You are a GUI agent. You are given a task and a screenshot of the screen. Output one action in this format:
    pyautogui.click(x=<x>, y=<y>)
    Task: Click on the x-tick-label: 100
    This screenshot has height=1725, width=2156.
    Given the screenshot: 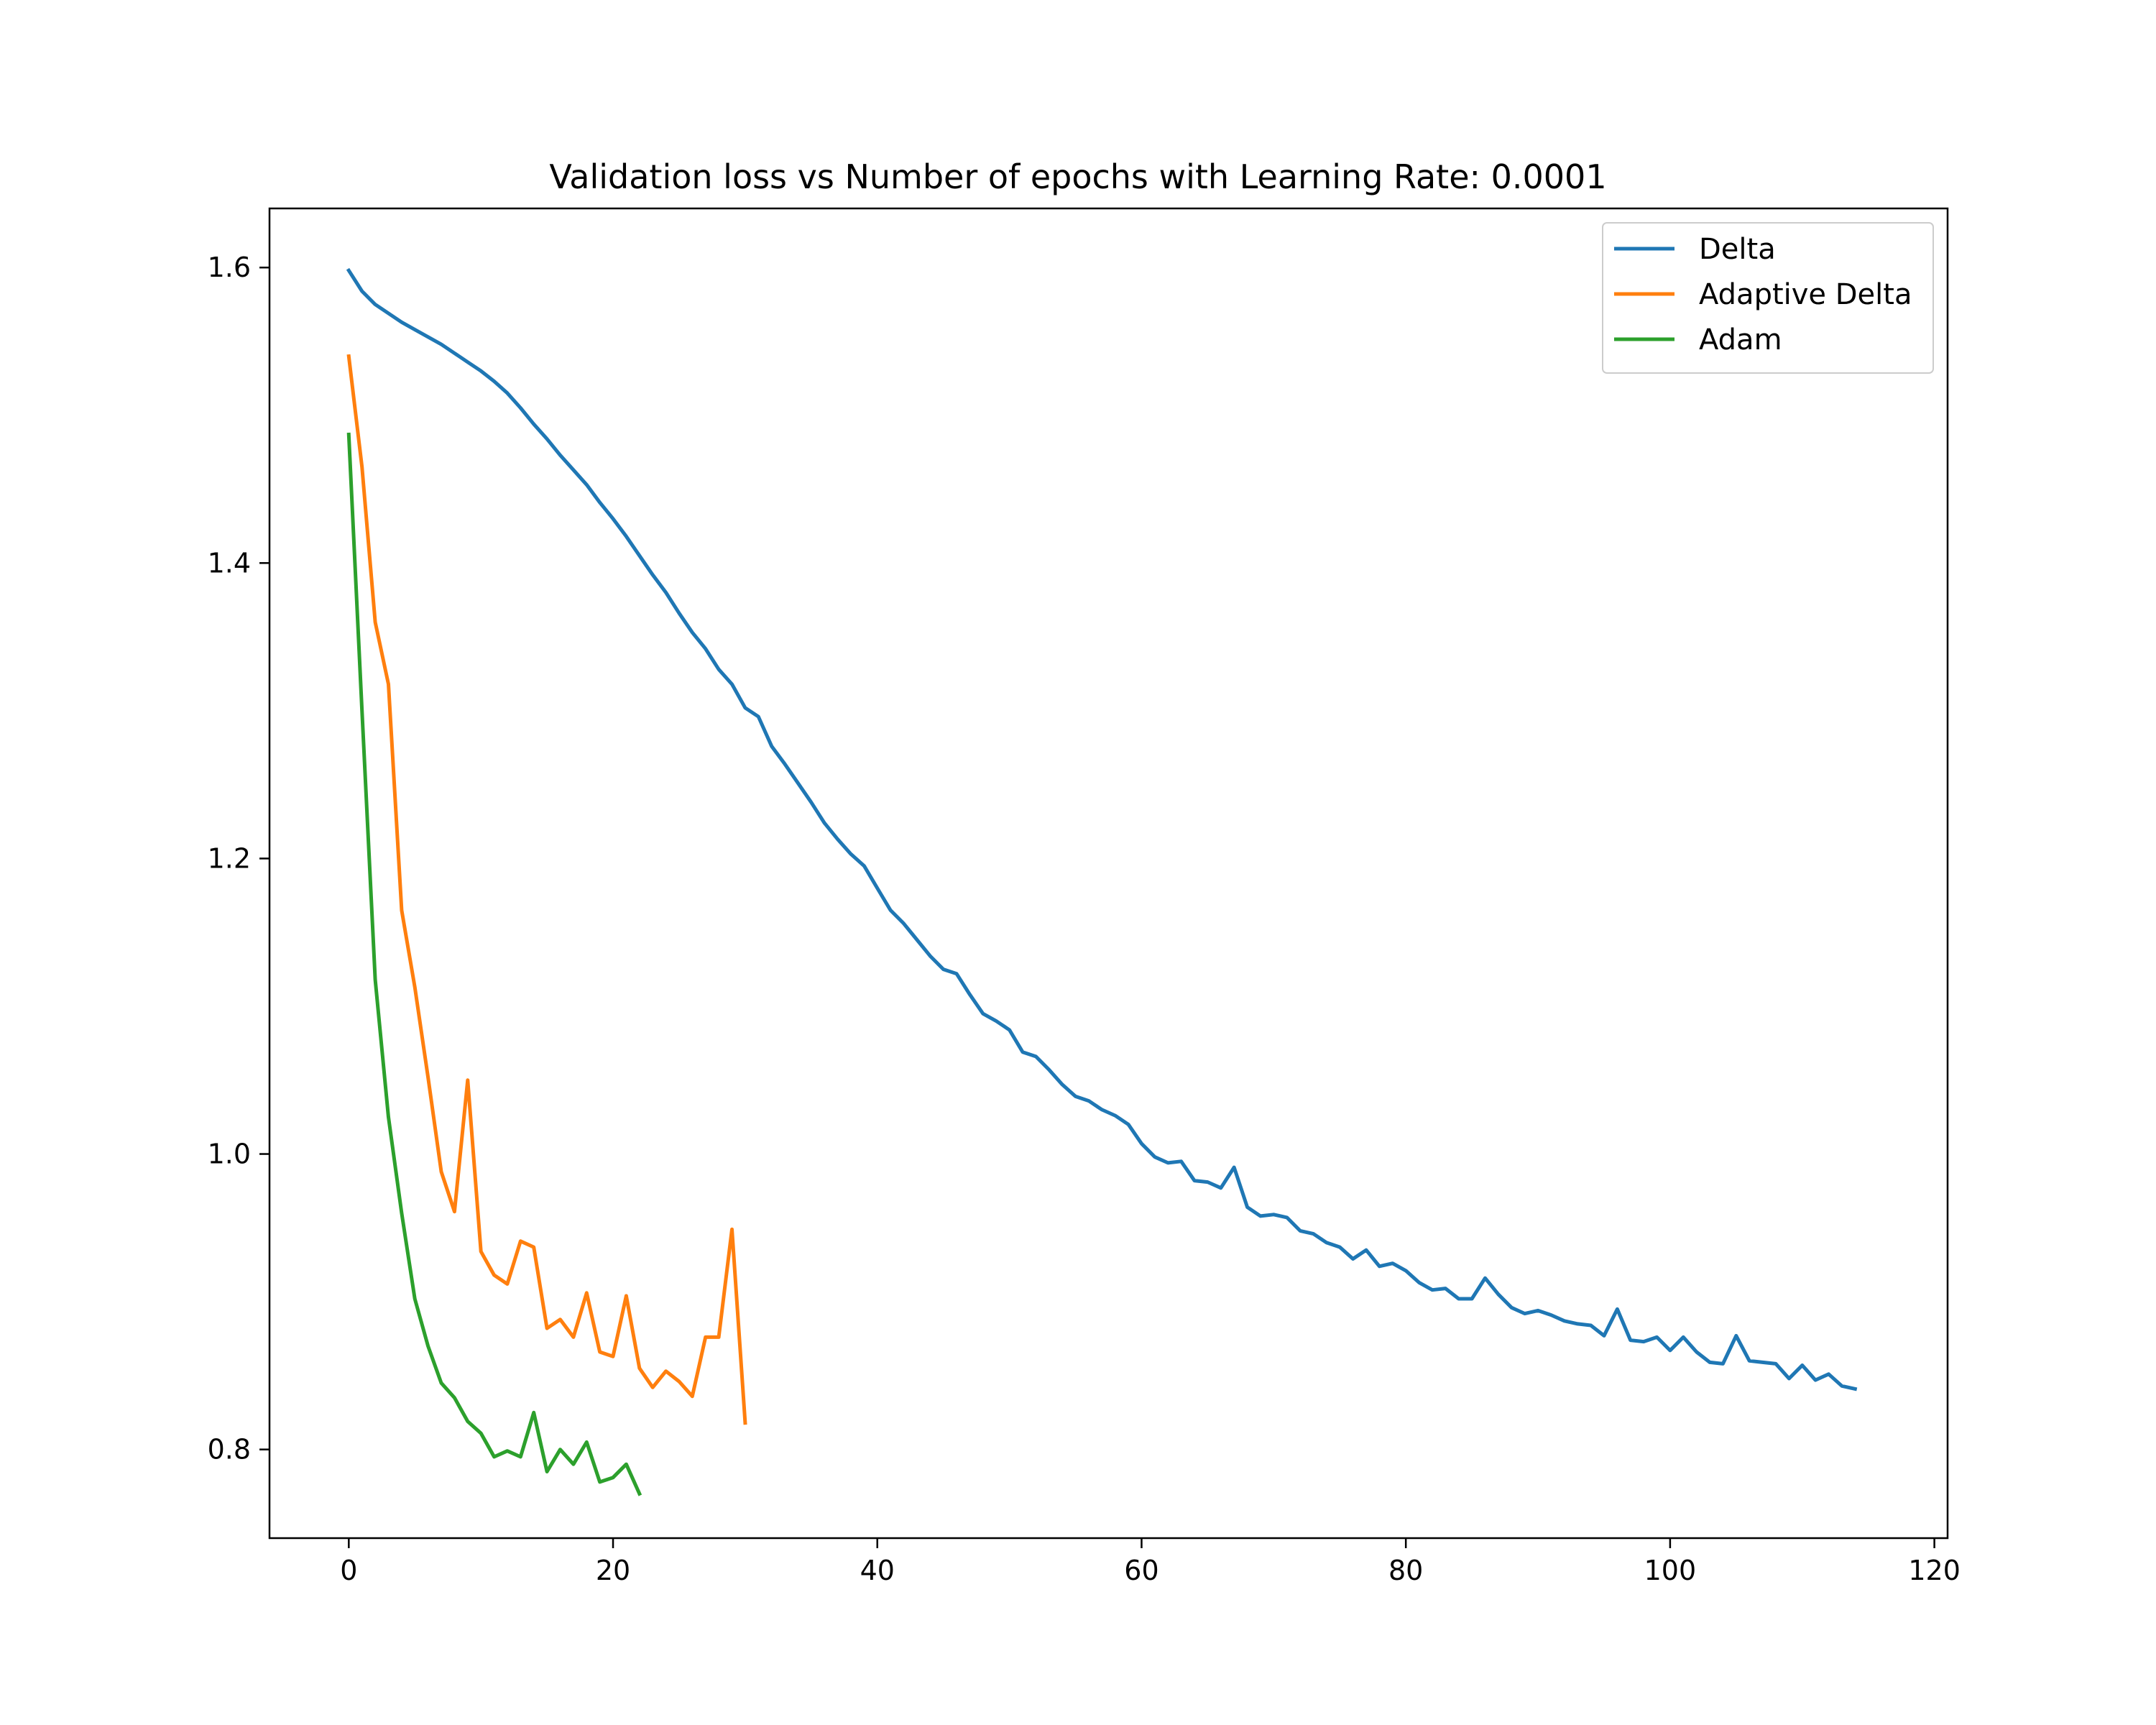 What is the action you would take?
    pyautogui.click(x=1671, y=1570)
    